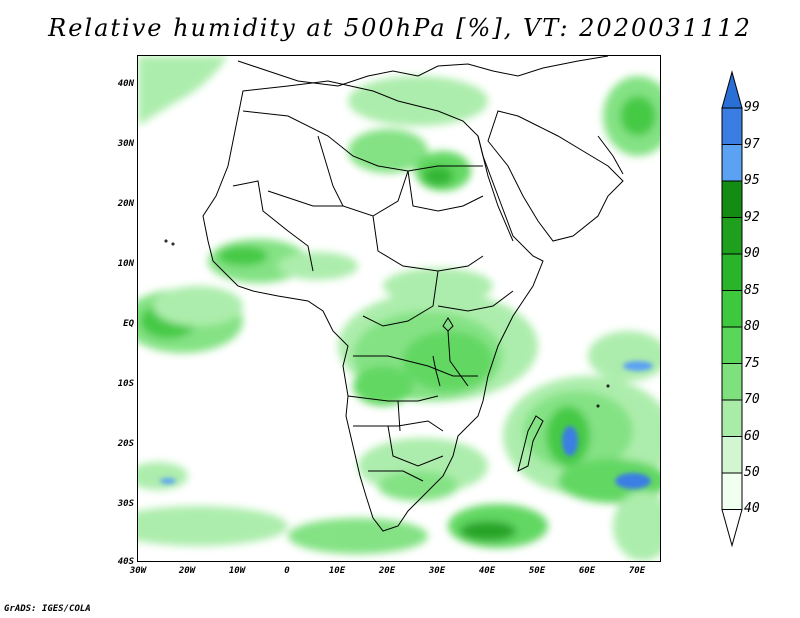 This screenshot has height=618, width=800. Describe the element at coordinates (125, 384) in the screenshot. I see `lat-label: 10S` at that location.